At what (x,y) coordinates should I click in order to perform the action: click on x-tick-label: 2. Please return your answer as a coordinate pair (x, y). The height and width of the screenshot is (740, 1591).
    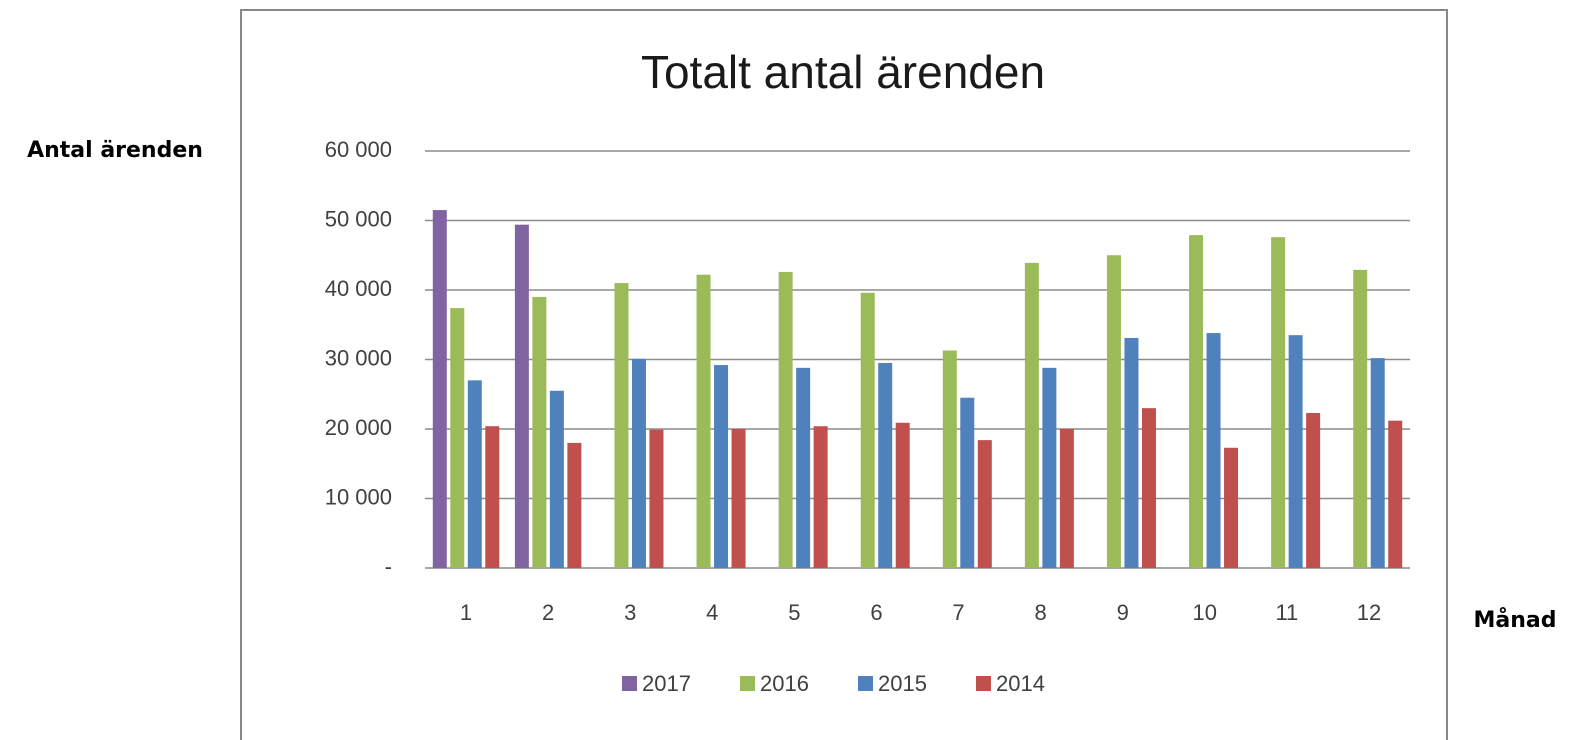
    Looking at the image, I should click on (548, 612).